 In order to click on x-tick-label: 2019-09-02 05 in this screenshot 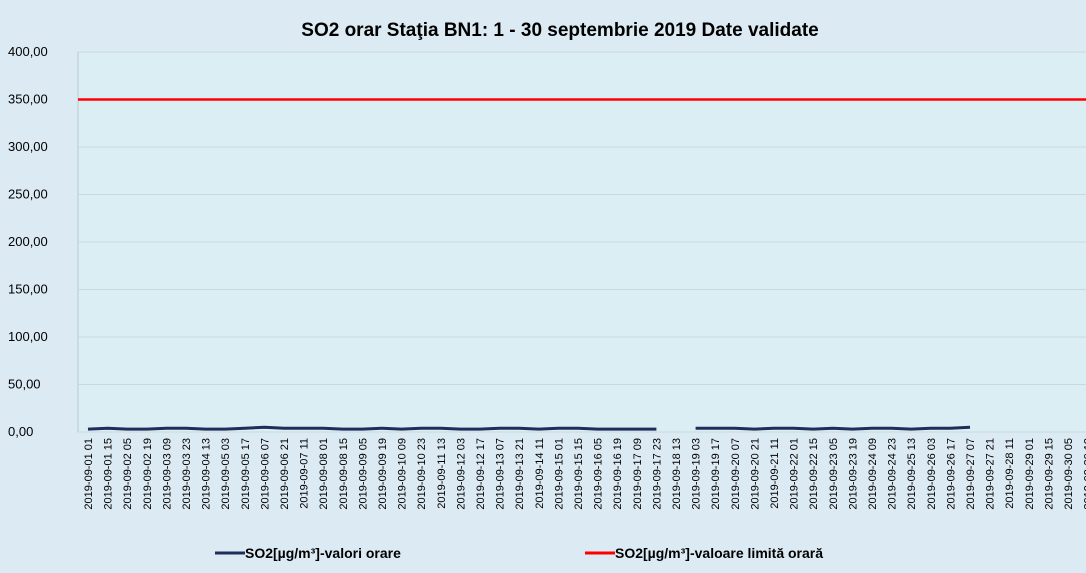, I will do `click(128, 474)`.